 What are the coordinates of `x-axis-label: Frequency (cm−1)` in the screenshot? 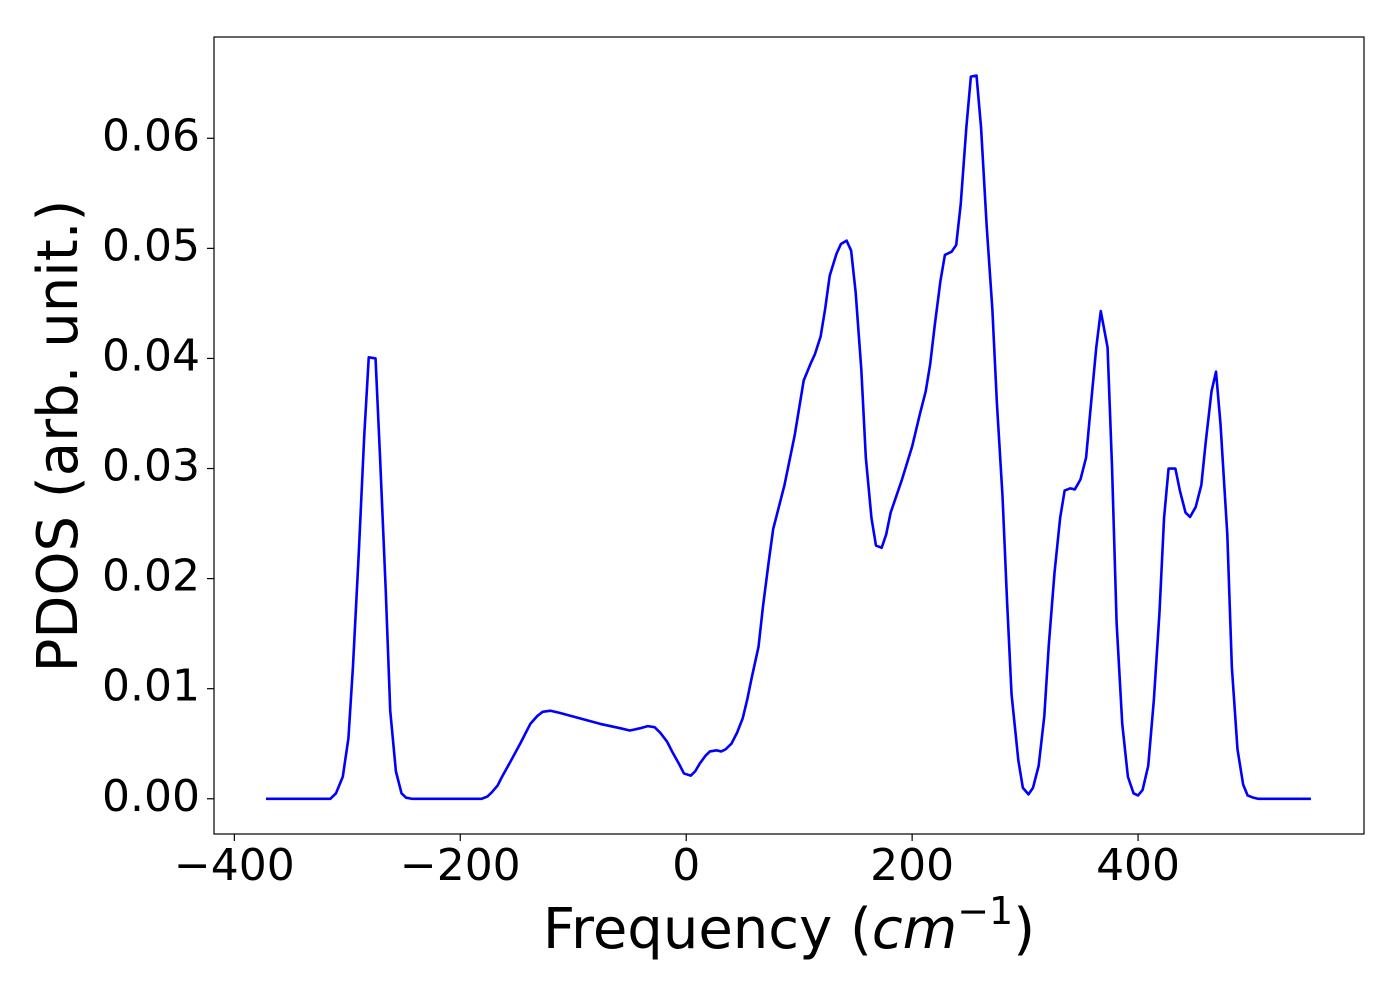 It's located at (789, 926).